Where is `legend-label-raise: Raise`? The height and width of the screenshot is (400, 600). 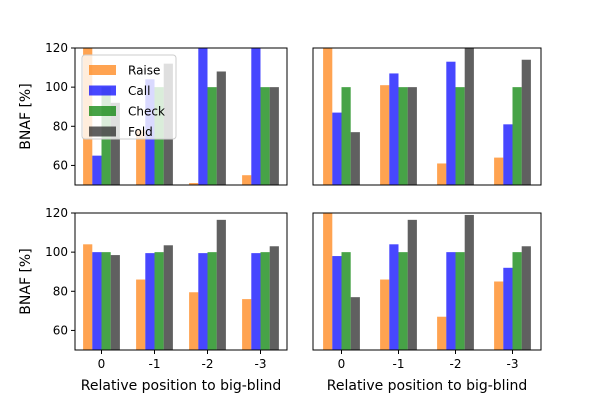
legend-label-raise: Raise is located at coordinates (144, 71).